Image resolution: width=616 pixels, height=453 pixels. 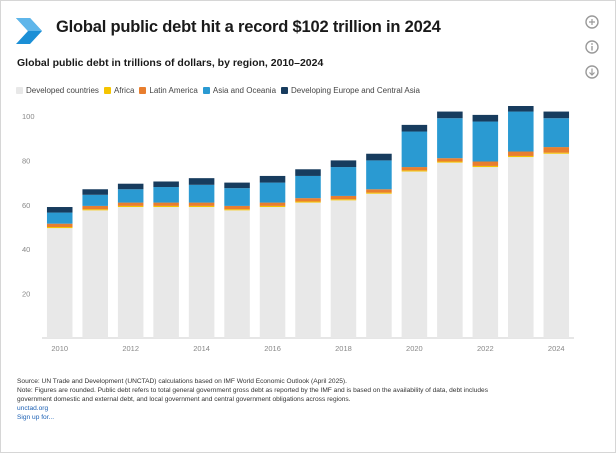 I want to click on bar-segment-asia-and-oceania-2018, so click(x=343, y=181).